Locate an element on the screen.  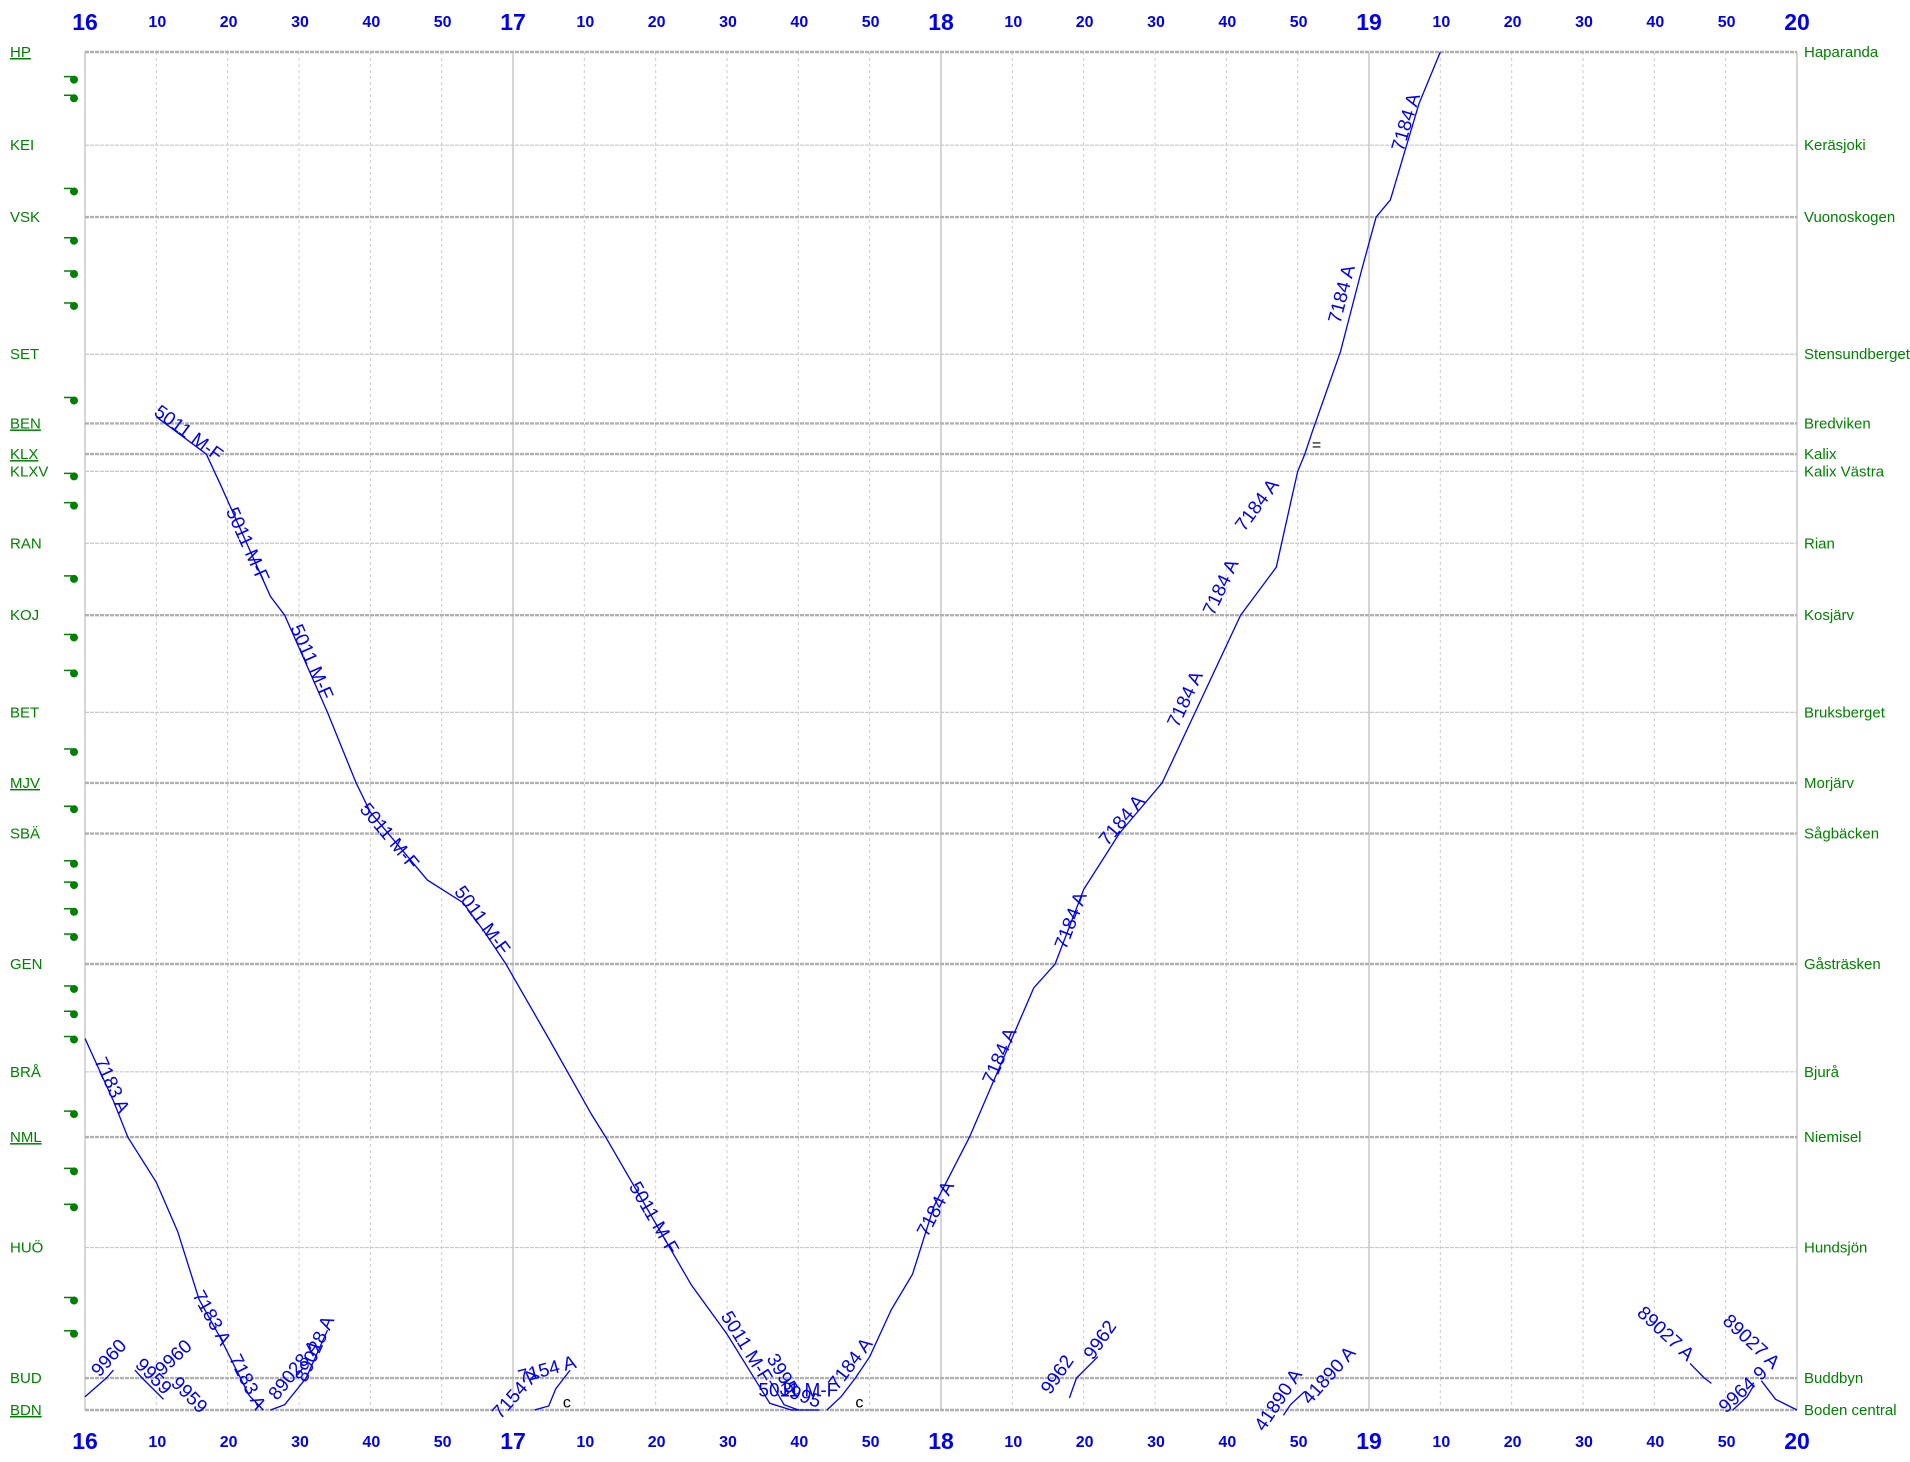
top-hour-label: 16 is located at coordinates (85, 22).